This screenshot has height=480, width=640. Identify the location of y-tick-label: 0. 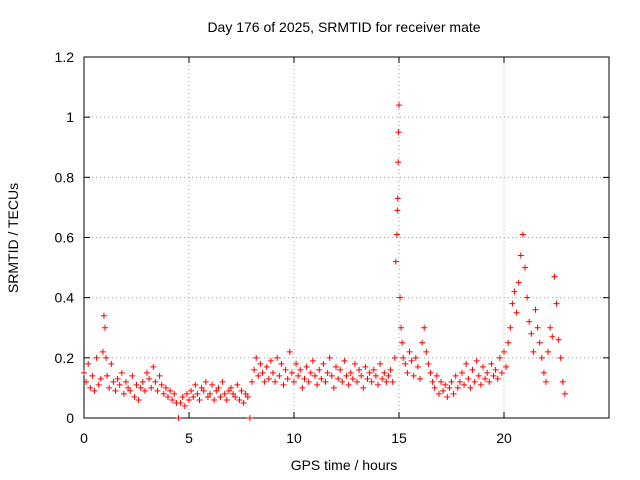
(70, 418).